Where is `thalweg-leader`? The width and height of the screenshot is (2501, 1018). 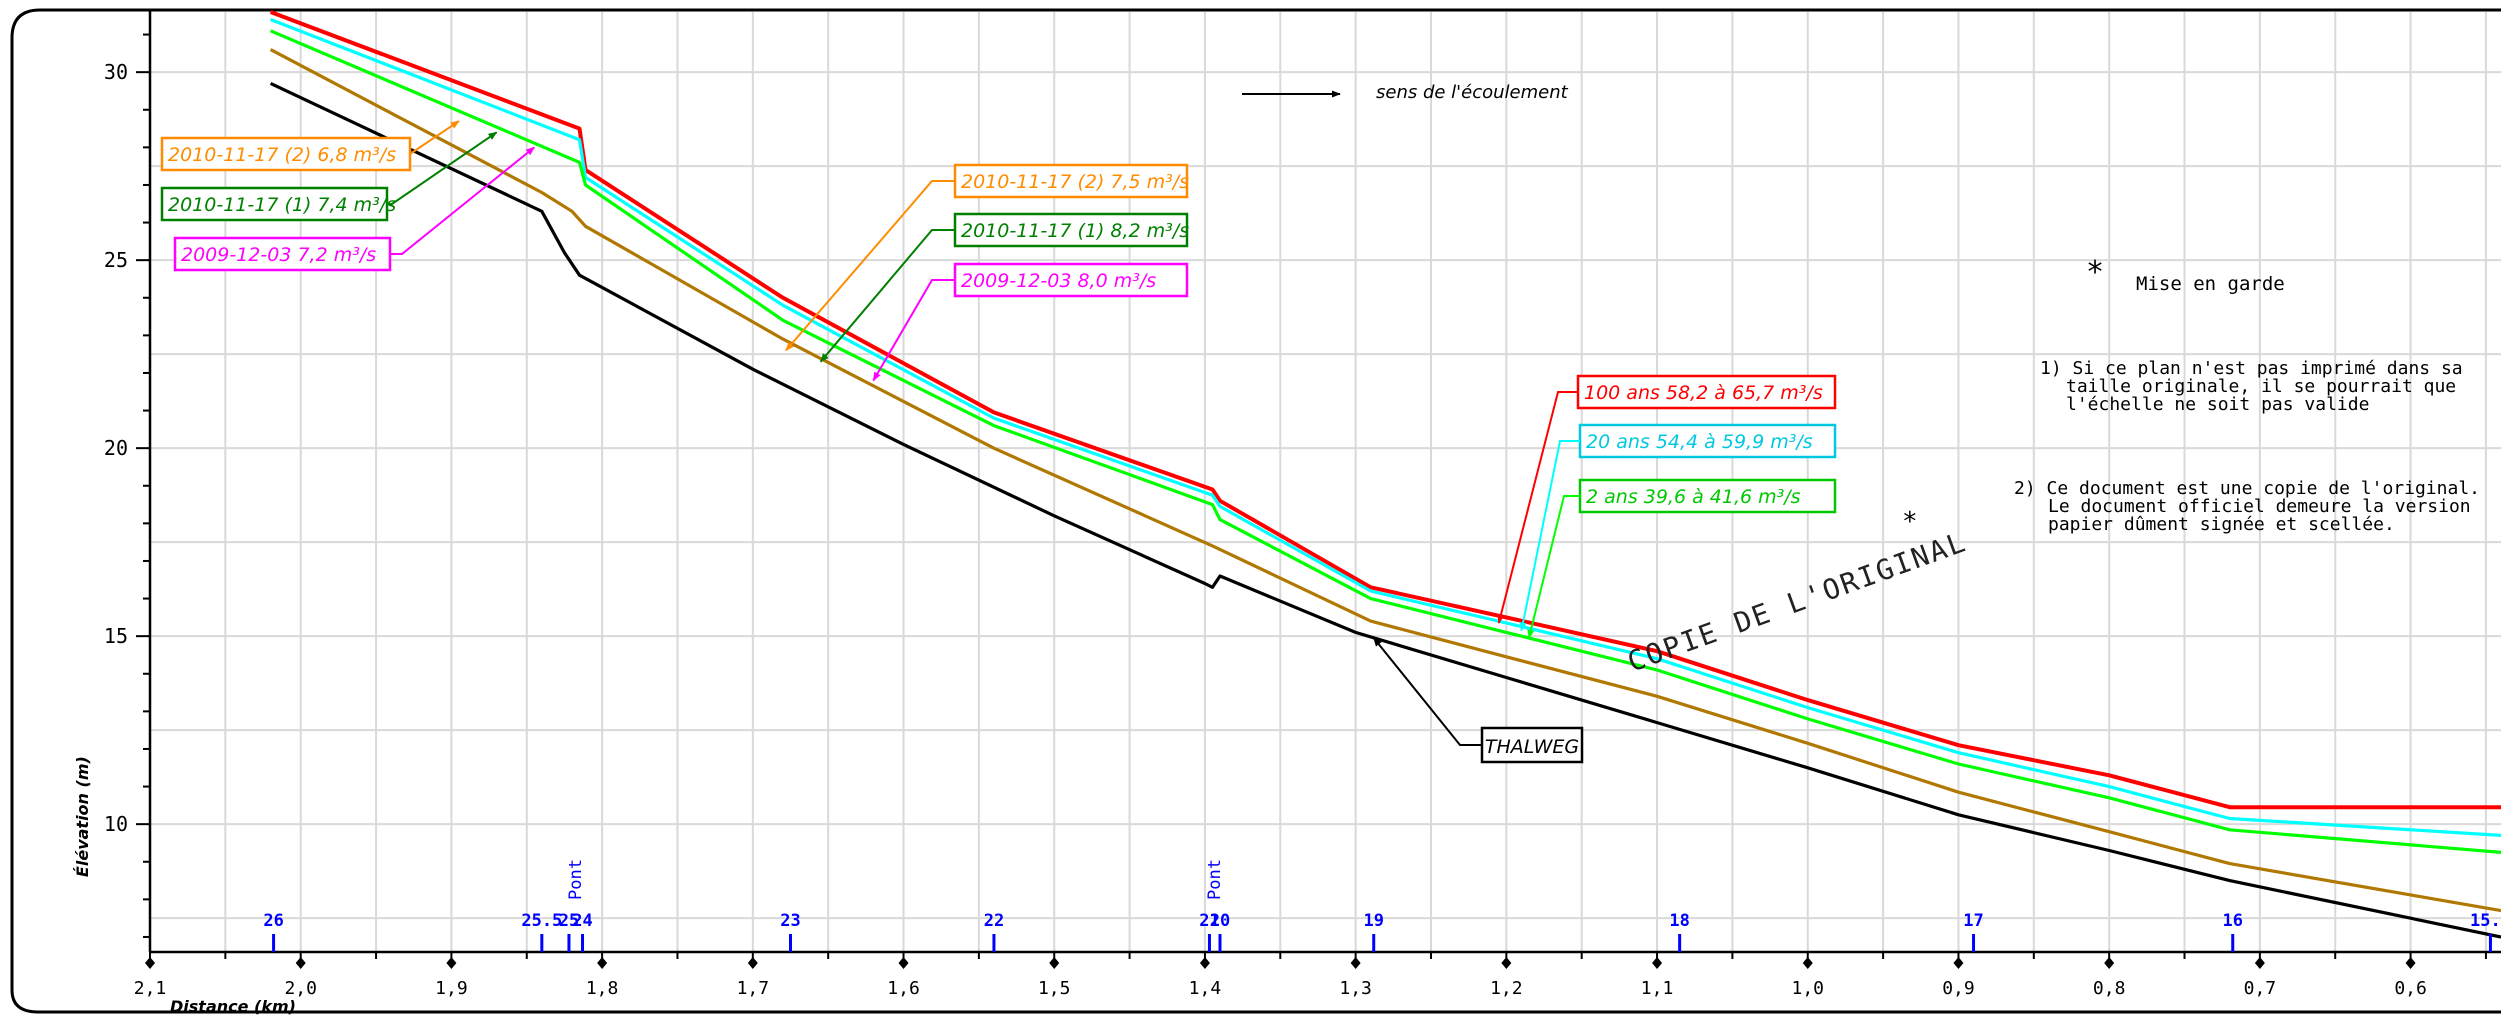
thalweg-leader is located at coordinates (1427, 691).